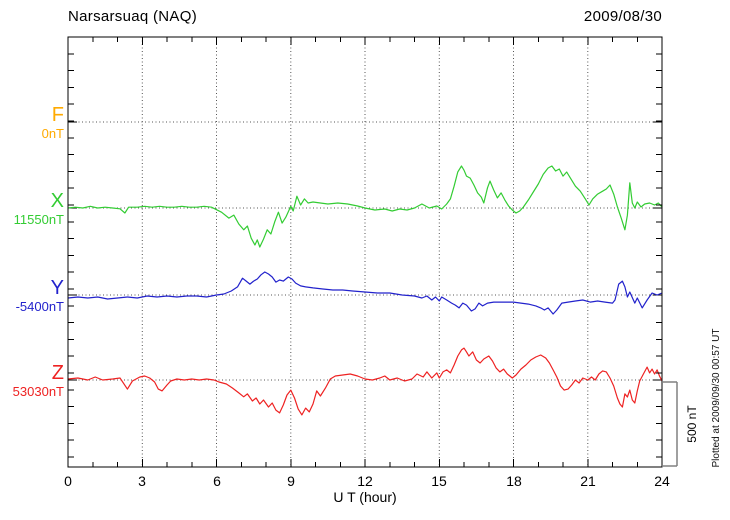 This screenshot has height=520, width=730. What do you see at coordinates (32, 295) in the screenshot?
I see `component-label-y: Y -5400nT` at bounding box center [32, 295].